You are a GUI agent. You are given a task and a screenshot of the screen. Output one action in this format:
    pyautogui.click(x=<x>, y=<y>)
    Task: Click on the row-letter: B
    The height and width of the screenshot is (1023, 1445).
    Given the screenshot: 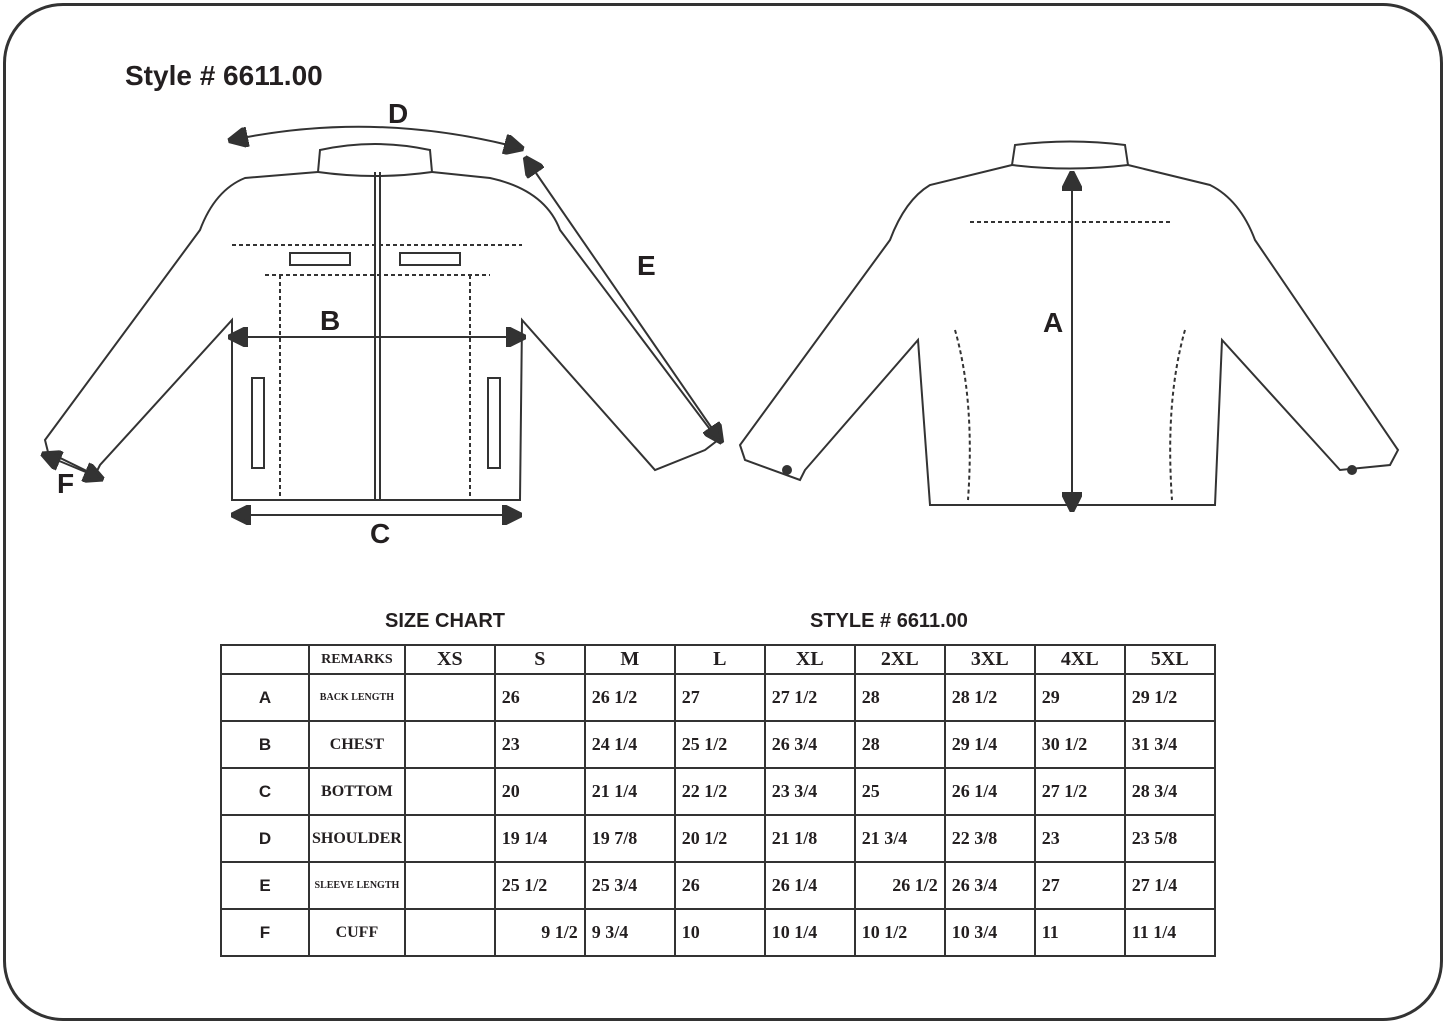 What is the action you would take?
    pyautogui.click(x=265, y=744)
    